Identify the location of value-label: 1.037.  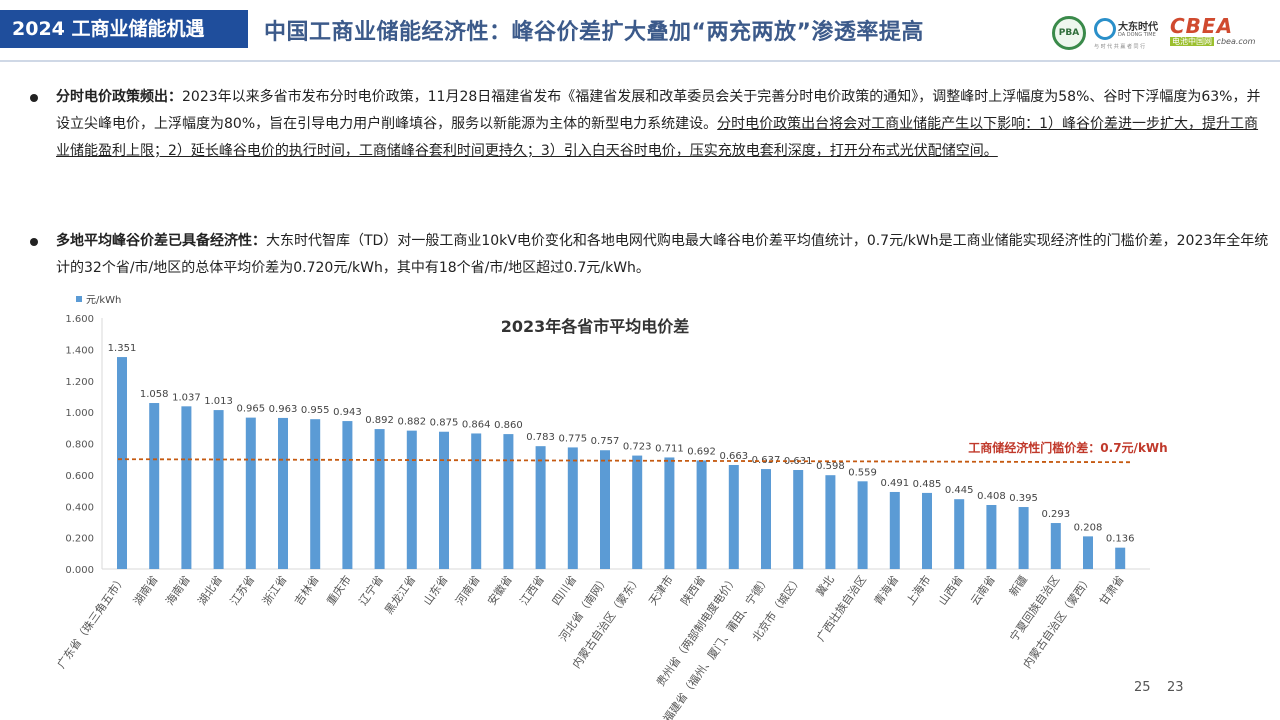
(186, 397).